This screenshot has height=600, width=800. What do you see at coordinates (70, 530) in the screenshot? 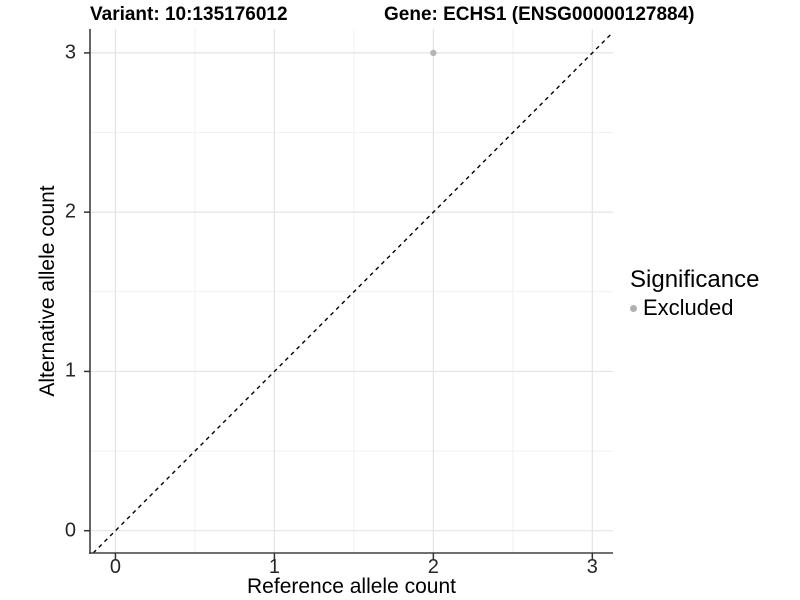
I see `y-tick-label-0: 0` at bounding box center [70, 530].